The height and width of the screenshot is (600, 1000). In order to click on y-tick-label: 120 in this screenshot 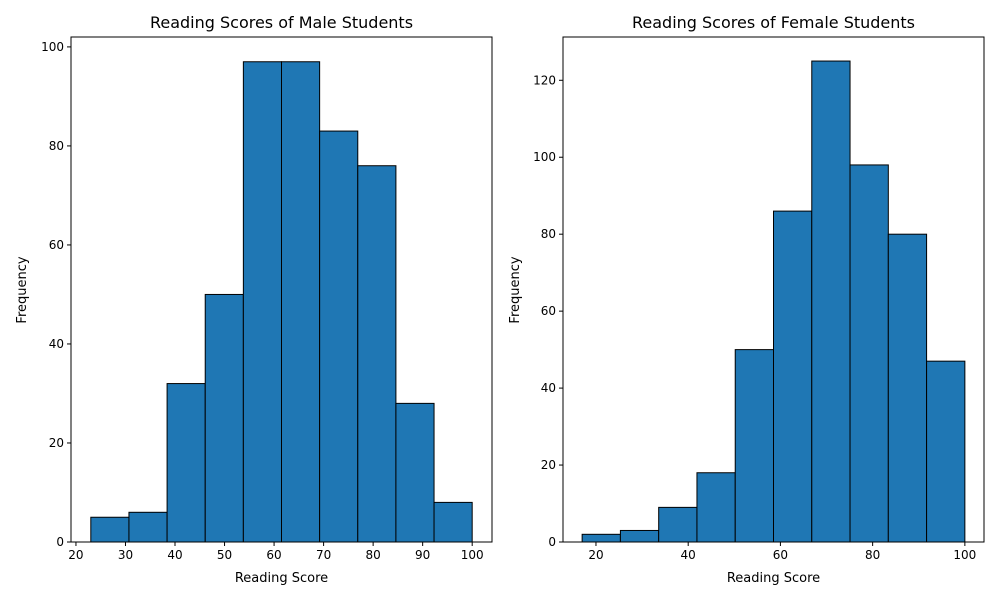, I will do `click(544, 80)`.